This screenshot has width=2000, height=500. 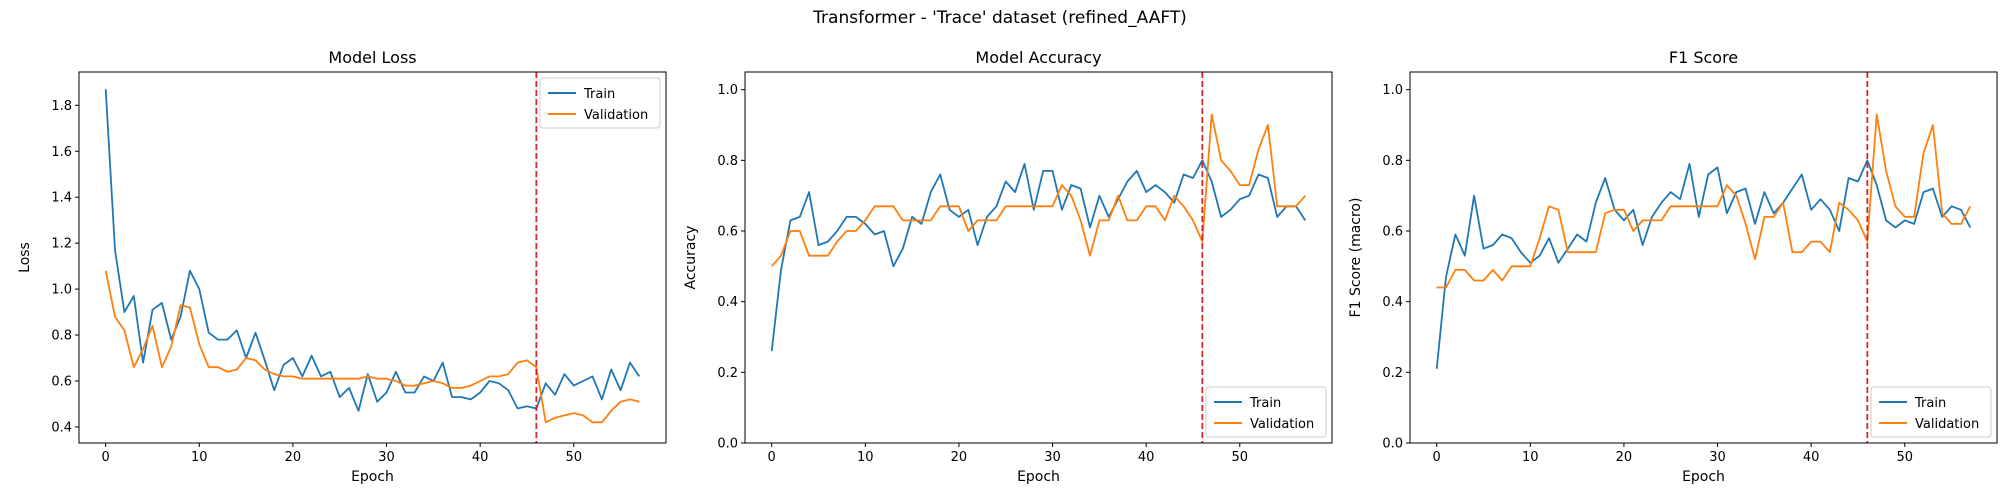 I want to click on loss-x-tick-label: 0, so click(x=106, y=457).